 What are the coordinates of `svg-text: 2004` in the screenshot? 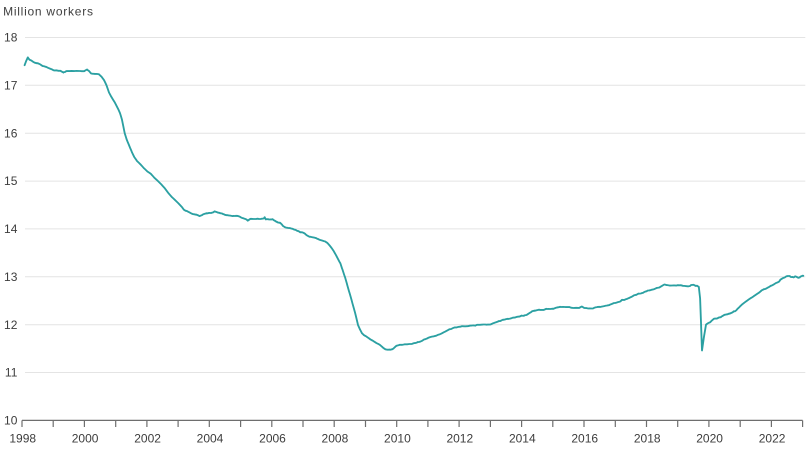 It's located at (210, 438).